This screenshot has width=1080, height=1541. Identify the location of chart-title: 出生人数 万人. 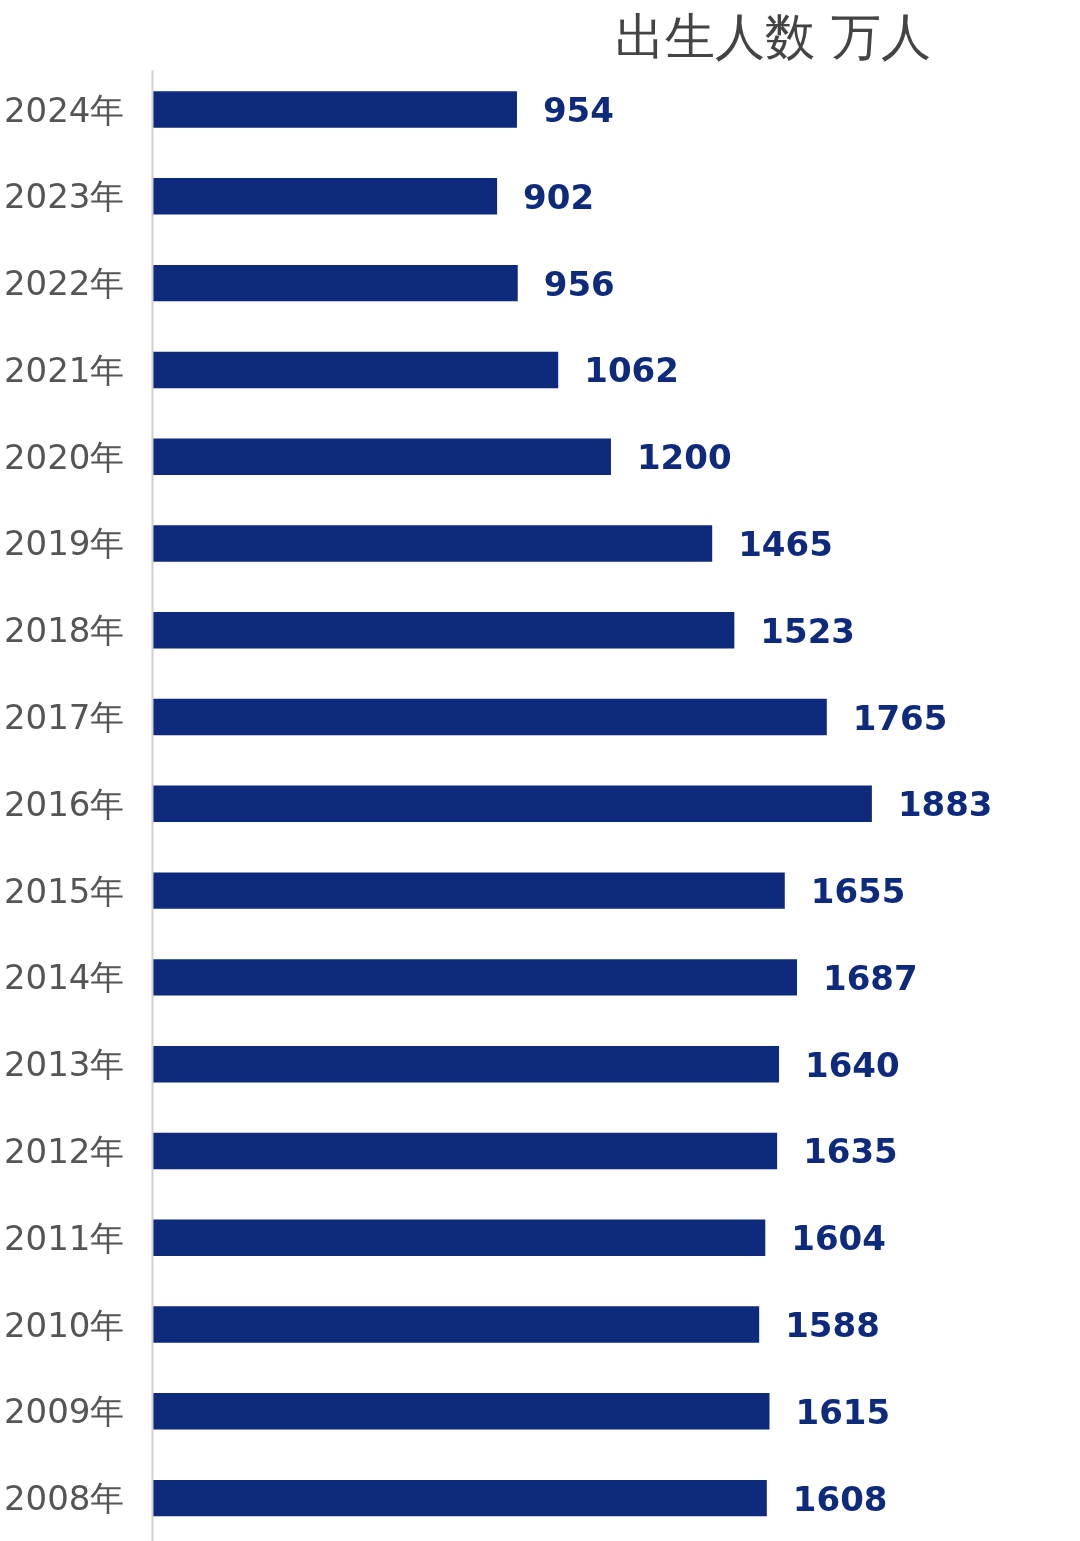
(772, 36).